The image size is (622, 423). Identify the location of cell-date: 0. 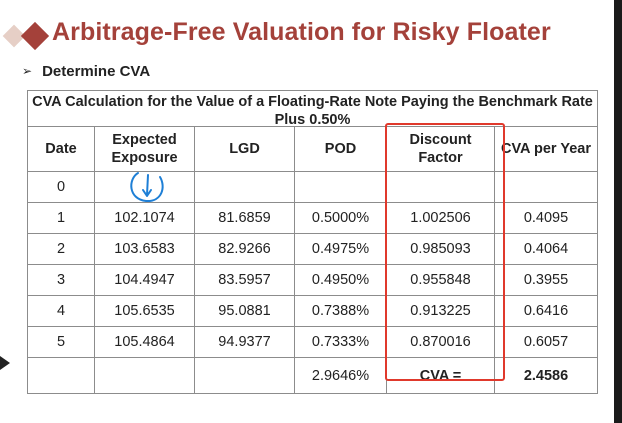
(61, 187).